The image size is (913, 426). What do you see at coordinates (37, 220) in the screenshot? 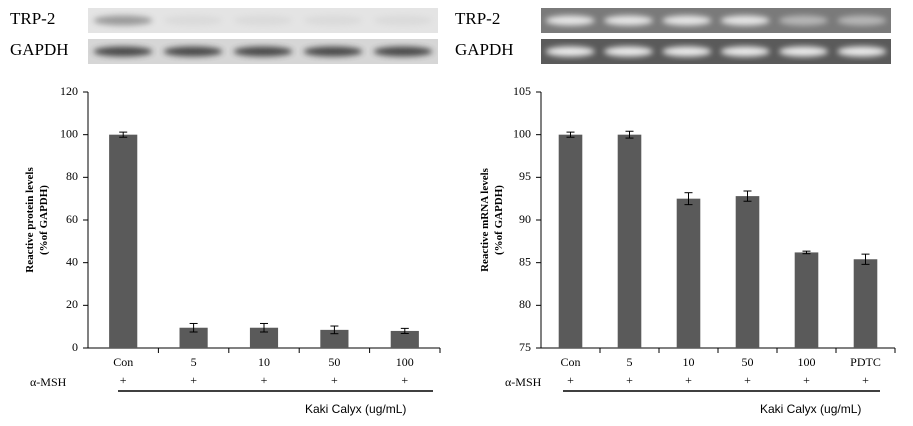
I see `y-axis-label: Reactive protein levels (%of GAPDH)` at bounding box center [37, 220].